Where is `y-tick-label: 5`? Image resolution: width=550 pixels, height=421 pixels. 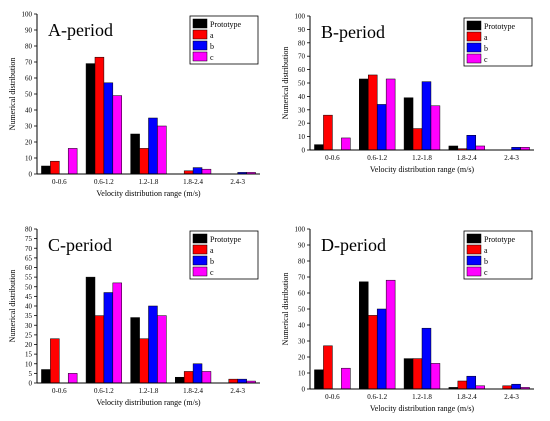
y-tick-label: 5 is located at coordinates (31, 374).